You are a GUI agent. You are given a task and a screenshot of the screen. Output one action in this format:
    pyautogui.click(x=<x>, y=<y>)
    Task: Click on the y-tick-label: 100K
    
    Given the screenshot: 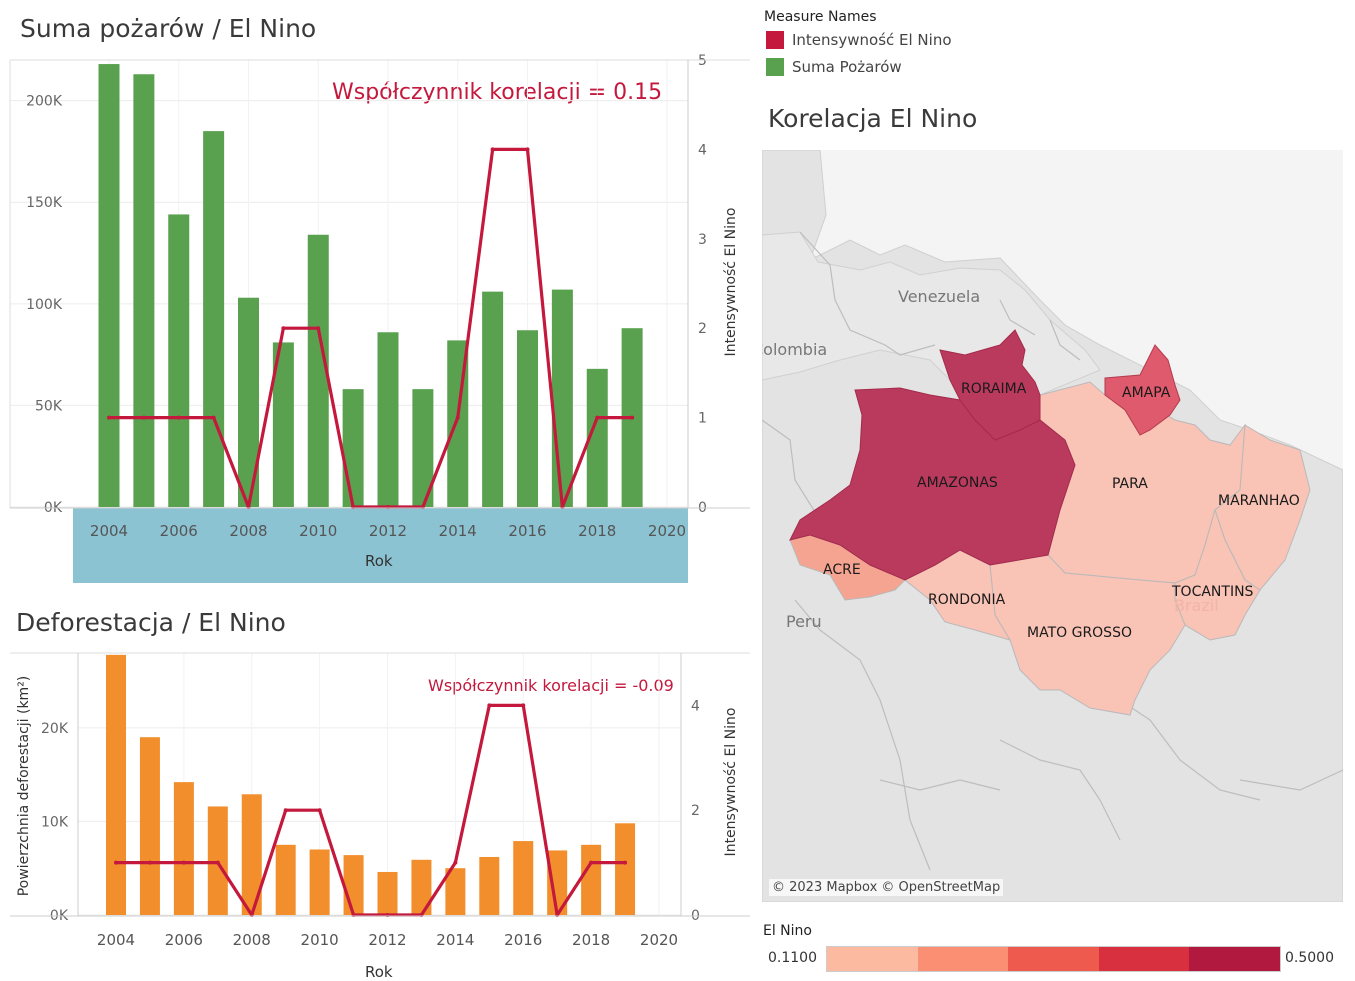 What is the action you would take?
    pyautogui.click(x=44, y=305)
    